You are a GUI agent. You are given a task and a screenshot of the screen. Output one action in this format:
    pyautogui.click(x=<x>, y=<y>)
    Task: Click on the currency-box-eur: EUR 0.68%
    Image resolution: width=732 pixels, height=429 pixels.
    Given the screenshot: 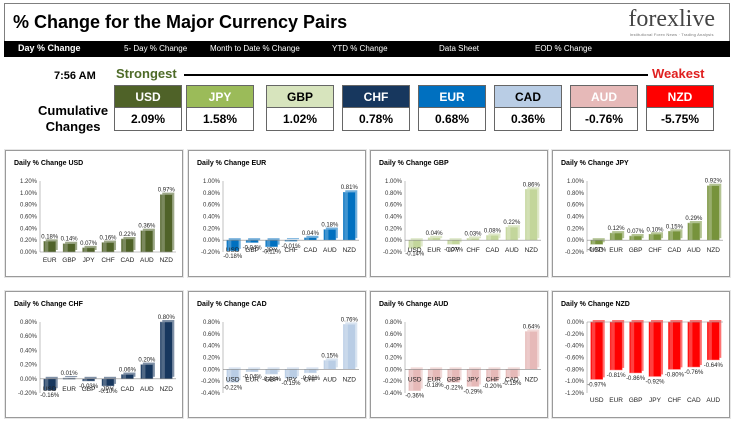 What is the action you would take?
    pyautogui.click(x=452, y=108)
    